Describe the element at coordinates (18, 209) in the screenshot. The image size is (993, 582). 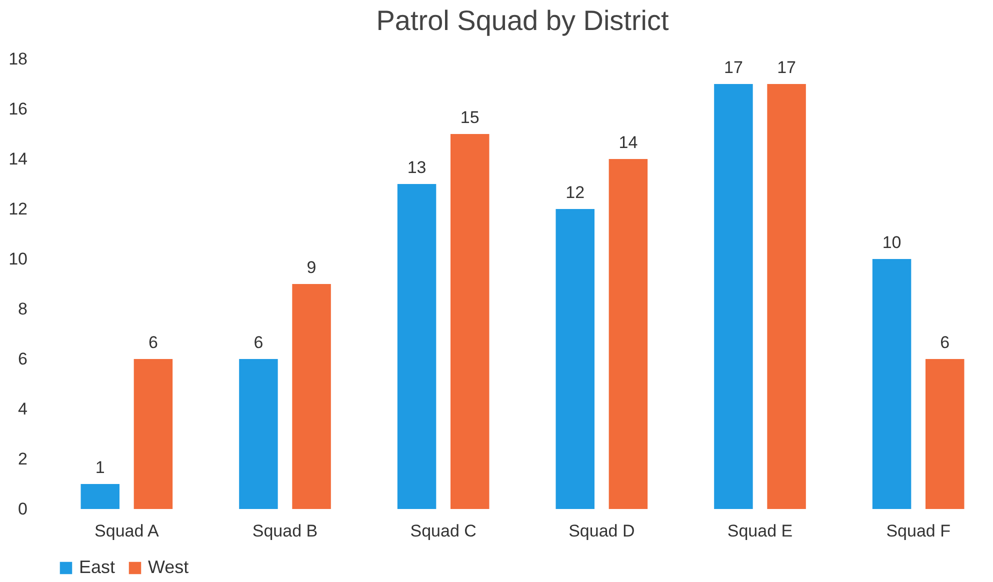
I see `y-tick-label: 12` at that location.